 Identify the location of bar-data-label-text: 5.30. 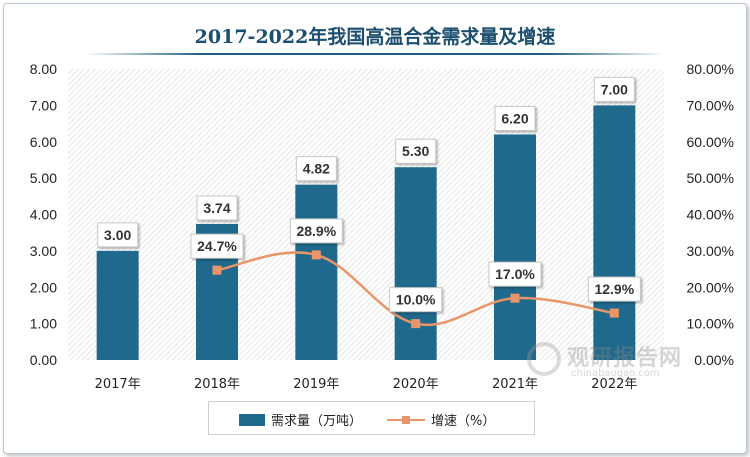
(415, 151).